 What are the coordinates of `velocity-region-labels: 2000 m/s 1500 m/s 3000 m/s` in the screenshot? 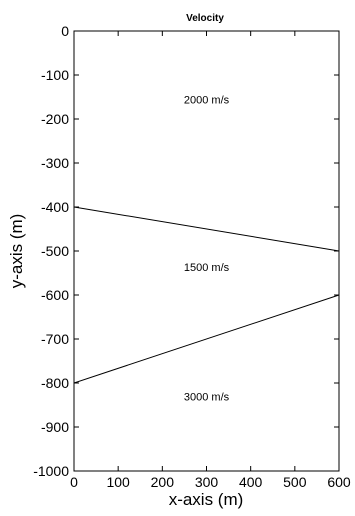 It's located at (207, 249).